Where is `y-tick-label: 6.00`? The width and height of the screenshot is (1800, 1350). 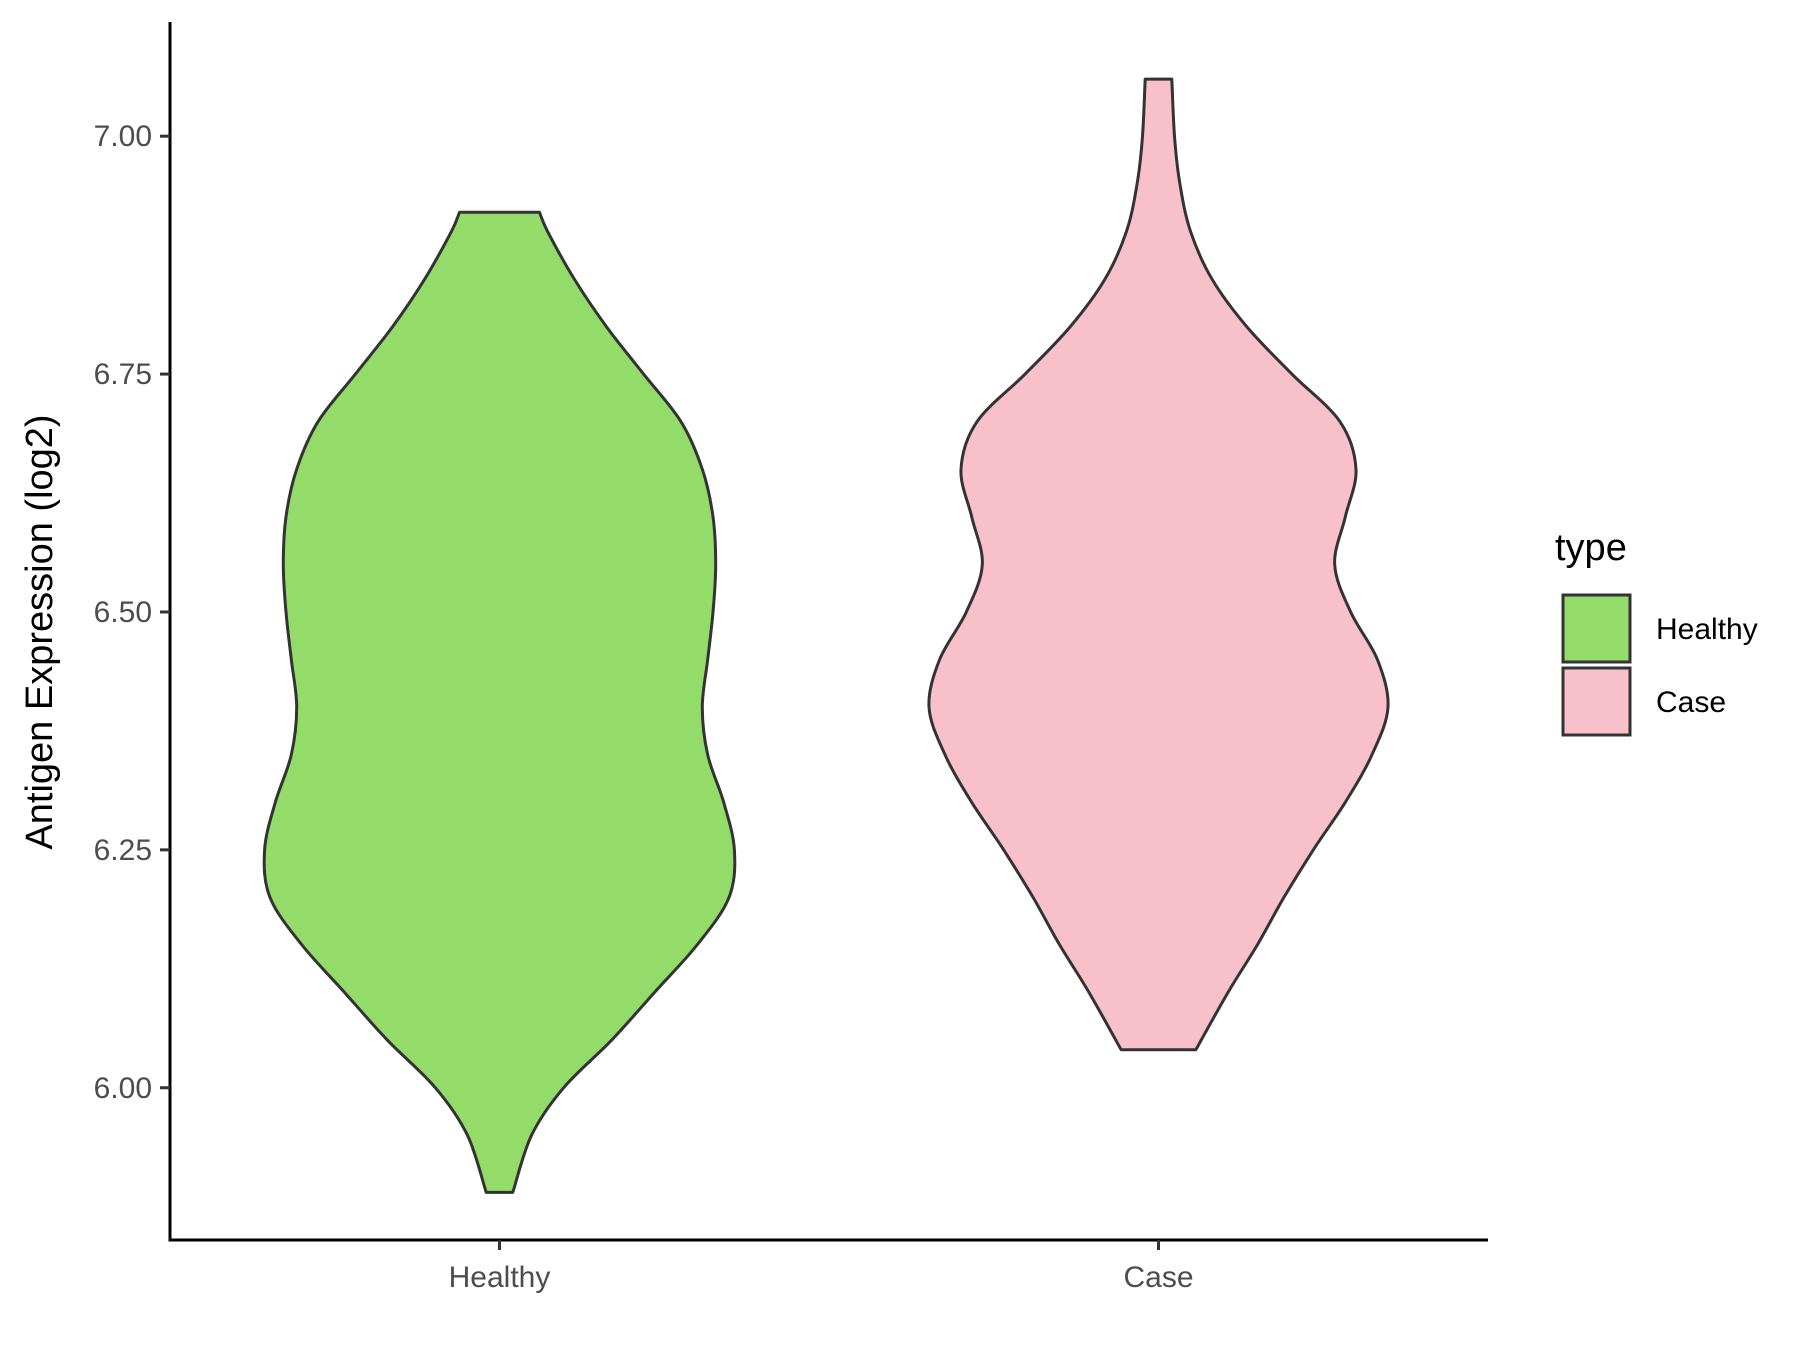 y-tick-label: 6.00 is located at coordinates (123, 1088).